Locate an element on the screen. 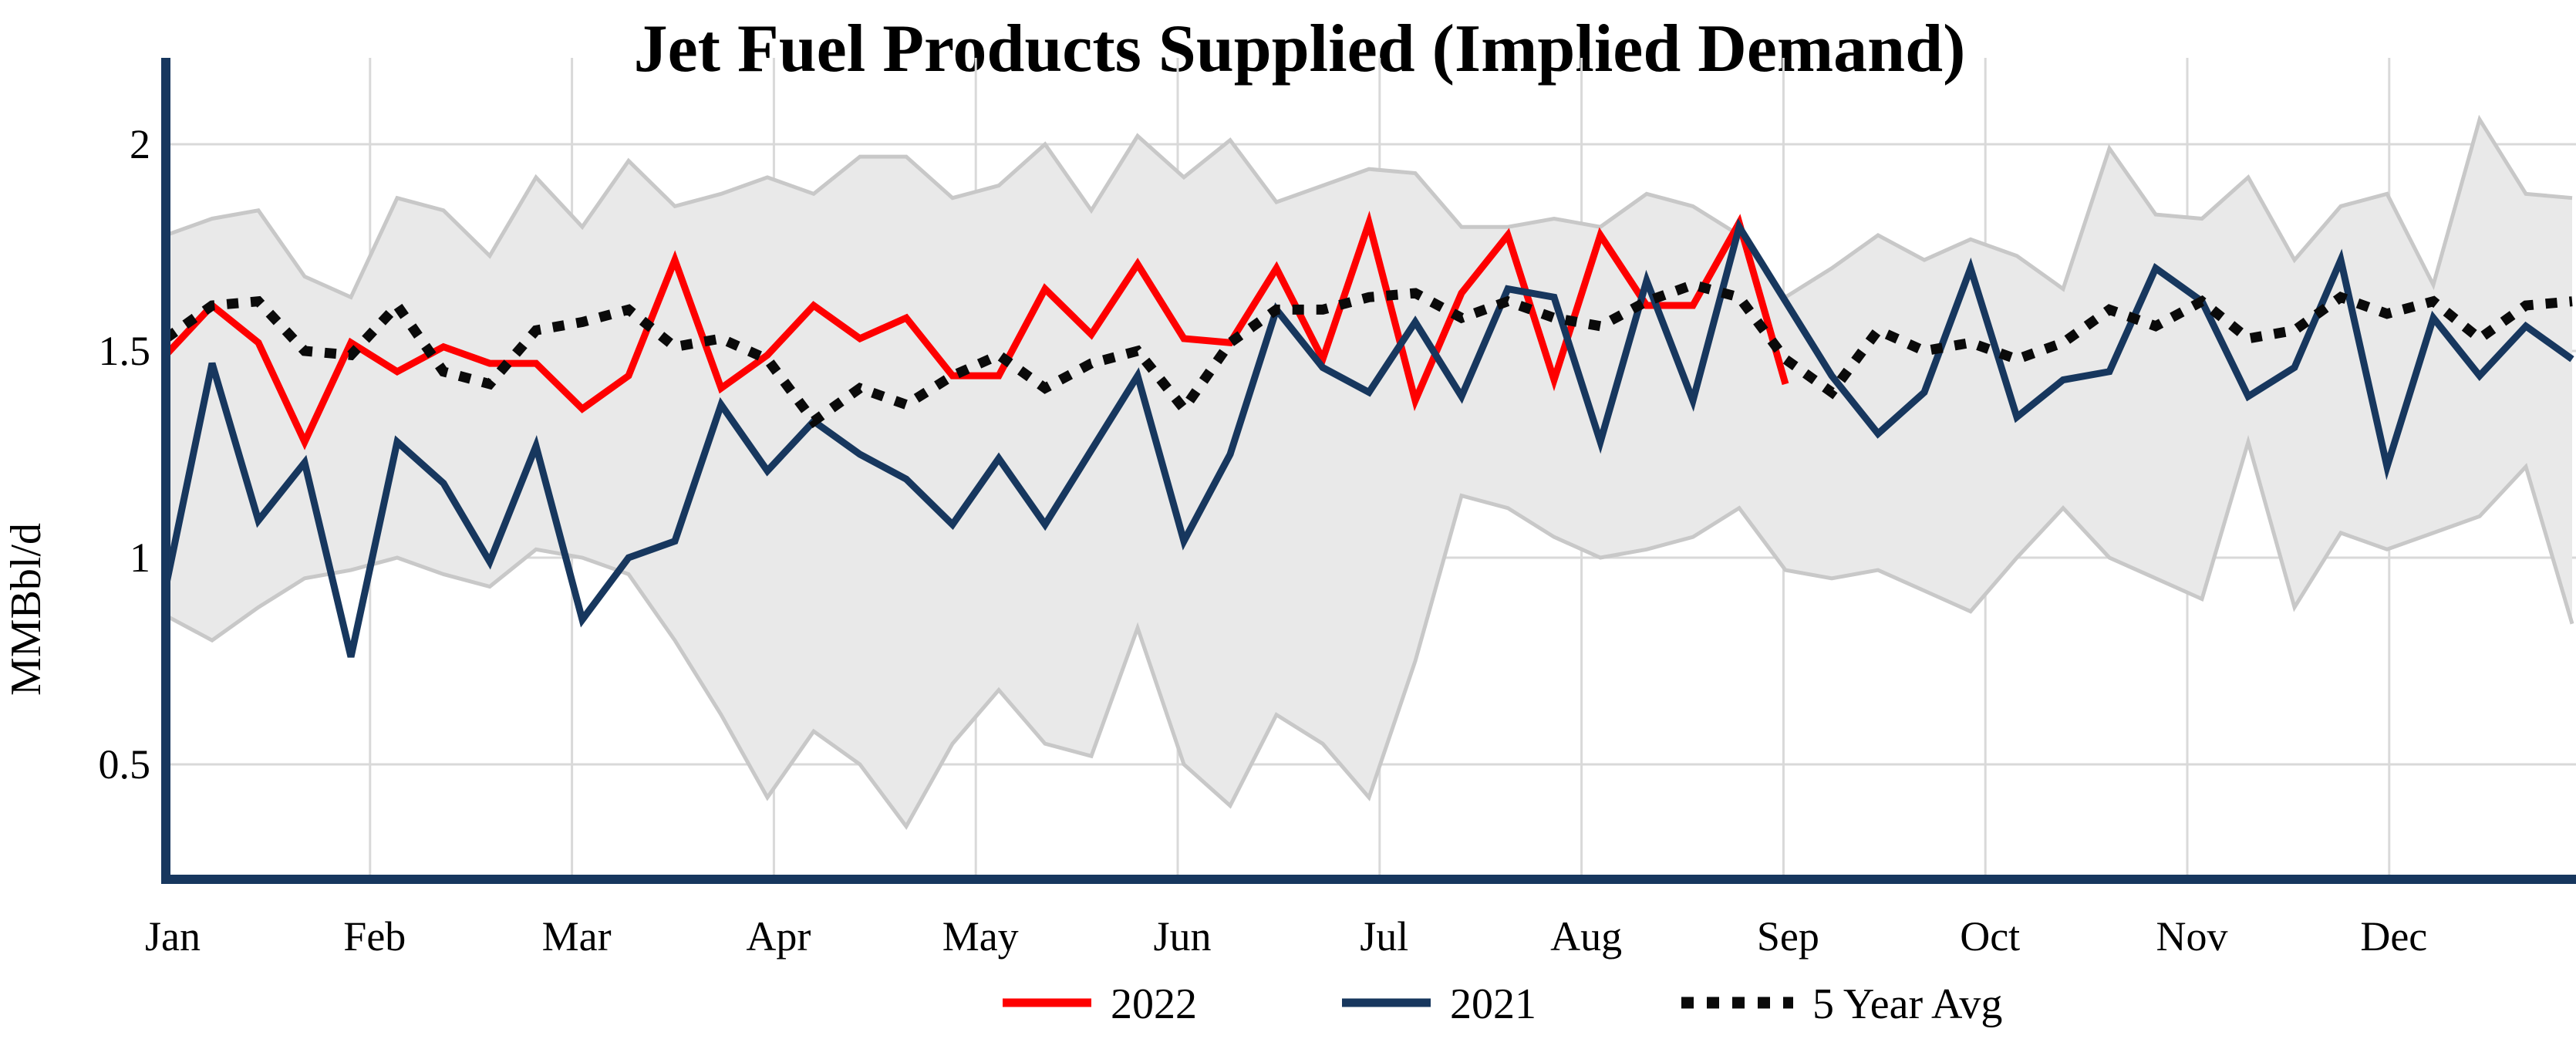 The image size is (2576, 1049). x-tick-label: May is located at coordinates (980, 936).